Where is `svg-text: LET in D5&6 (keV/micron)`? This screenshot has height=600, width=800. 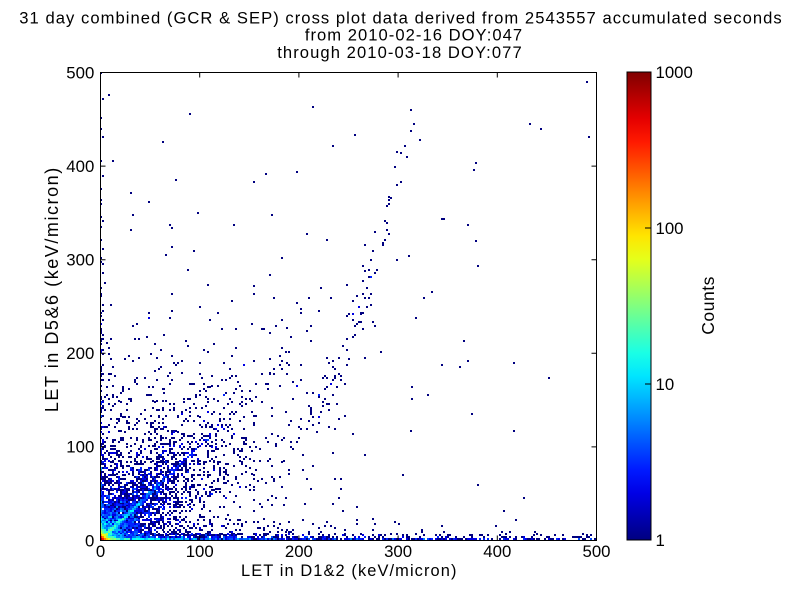 svg-text: LET in D5&6 (keV/micron) is located at coordinates (52, 289).